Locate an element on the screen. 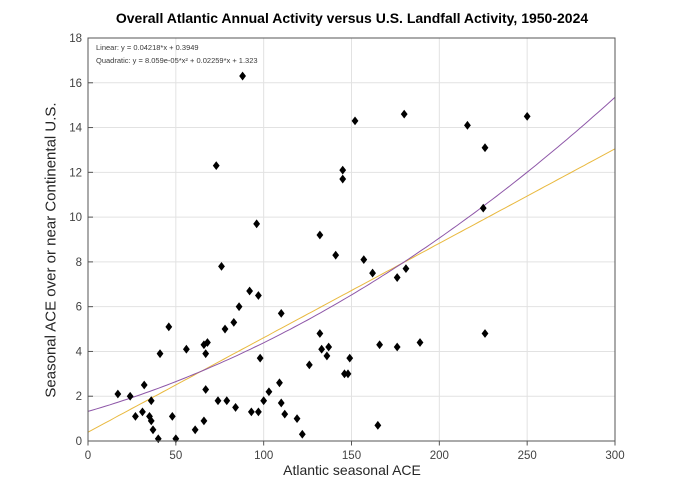 The height and width of the screenshot is (500, 678). y-tick-label: 12 is located at coordinates (75, 173).